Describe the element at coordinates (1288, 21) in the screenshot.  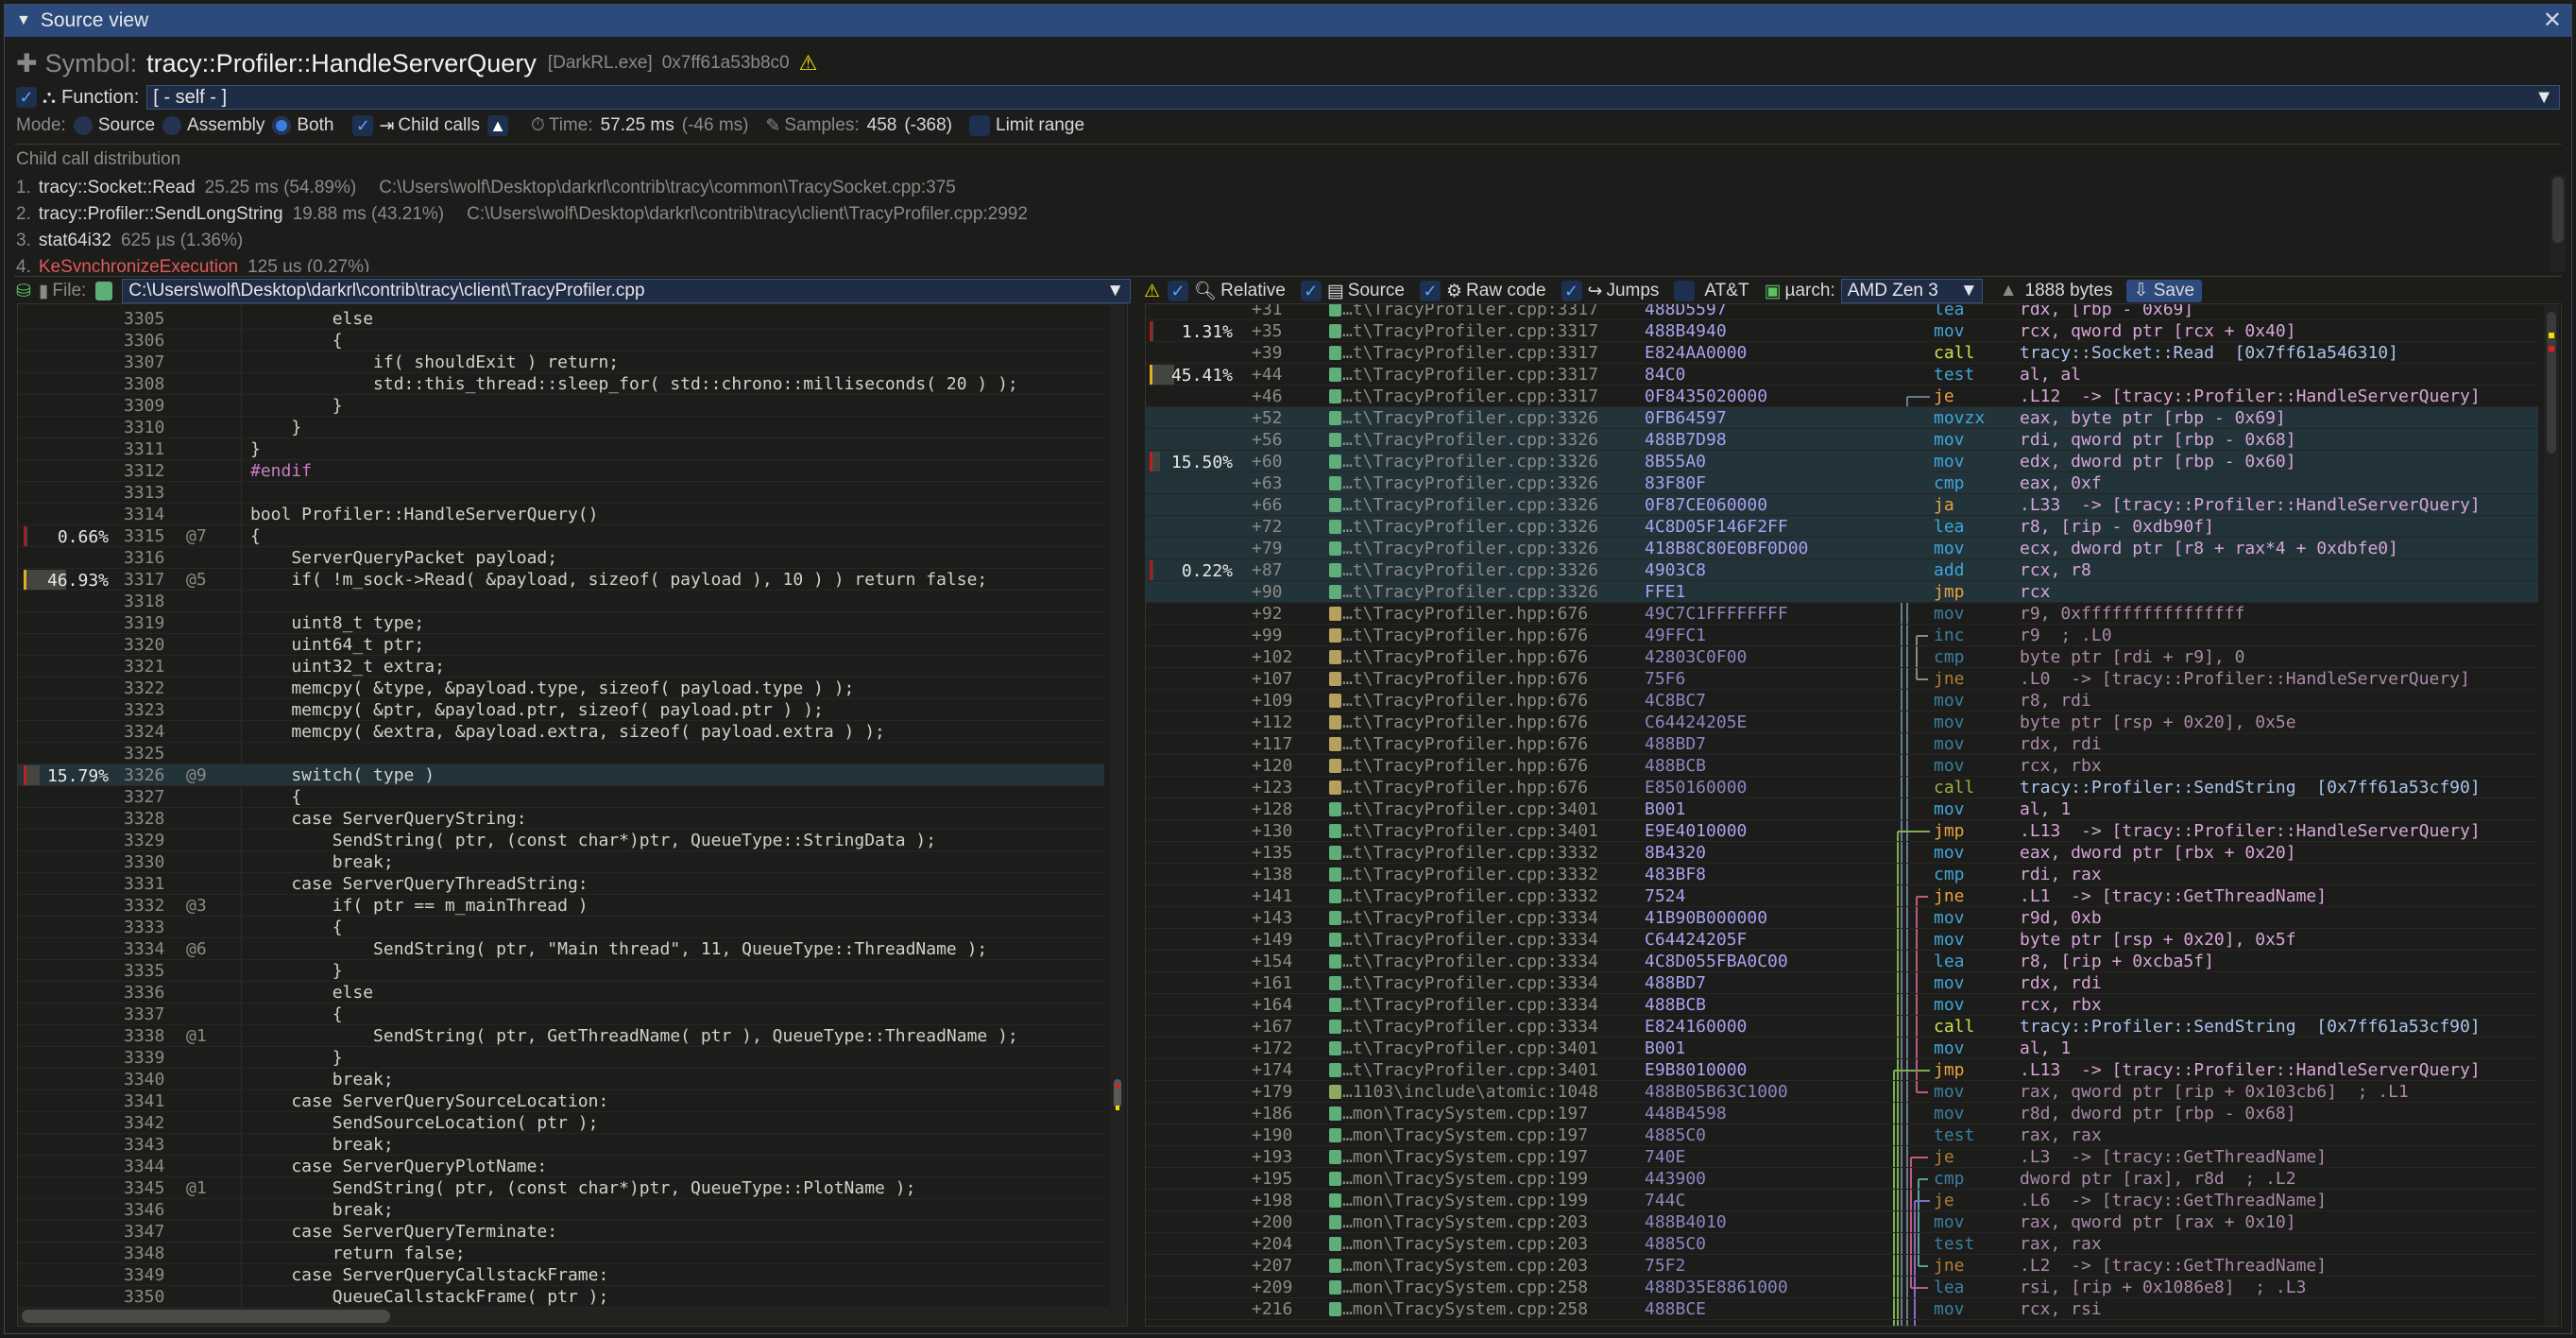
I see `title-bar: ▼ Source view ✕` at that location.